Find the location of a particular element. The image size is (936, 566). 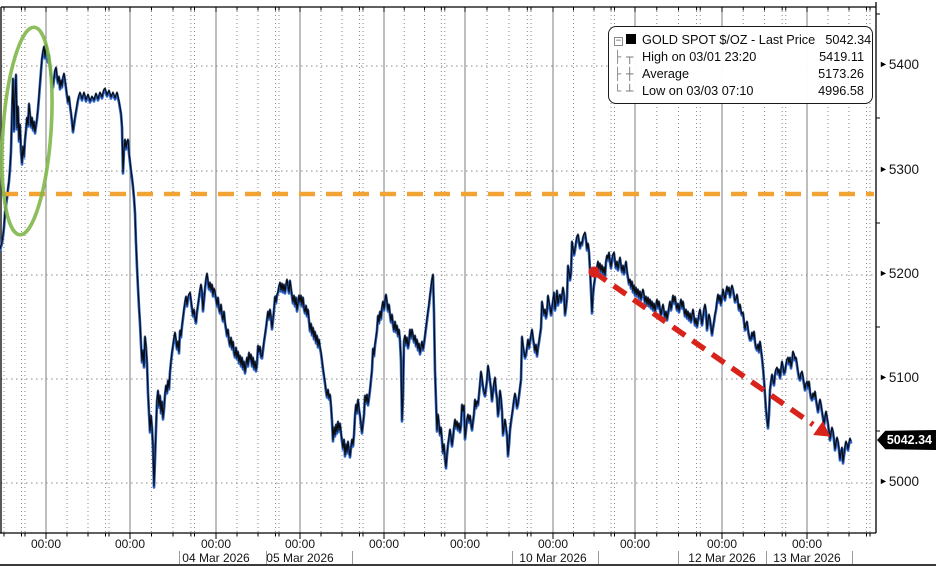

red-arrow-tail-dot is located at coordinates (594, 272).